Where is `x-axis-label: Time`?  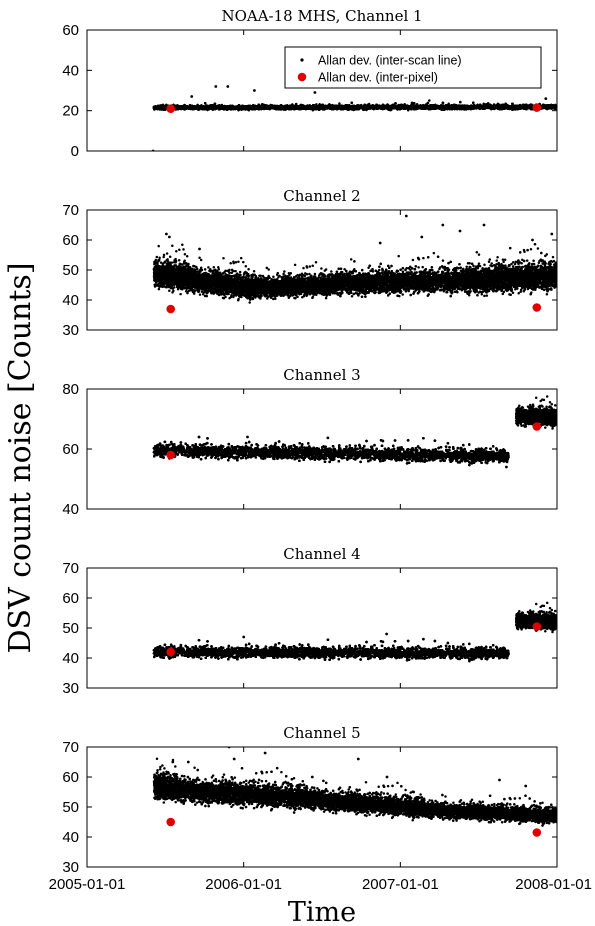 x-axis-label: Time is located at coordinates (322, 911).